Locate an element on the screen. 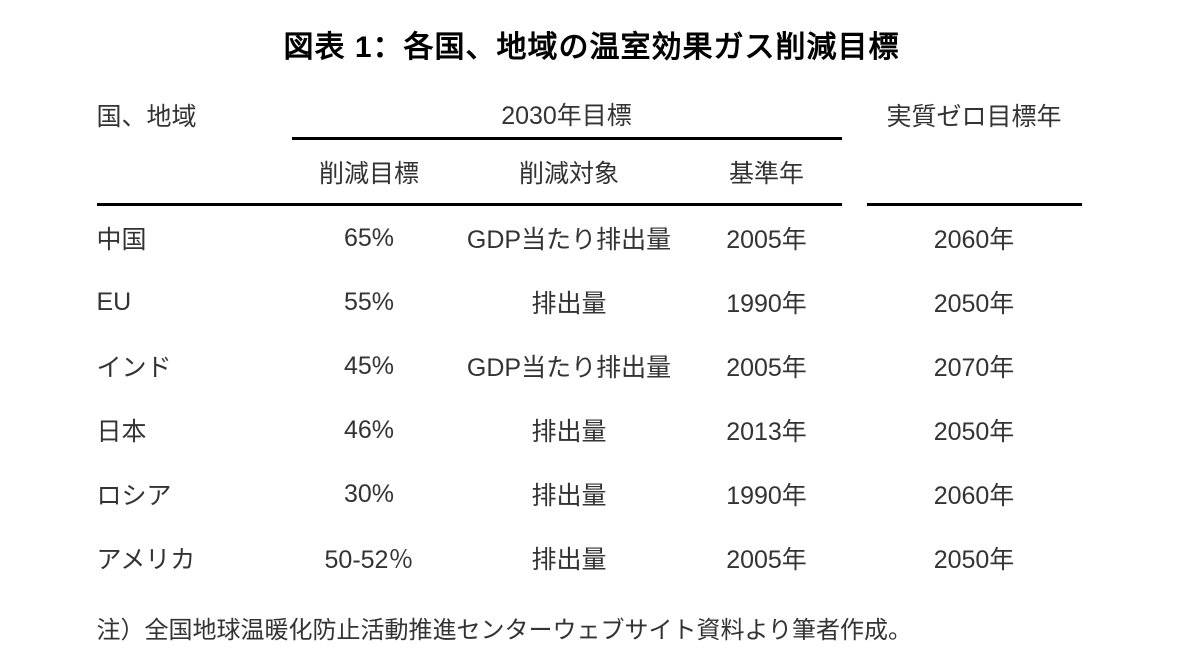 The width and height of the screenshot is (1183, 656). source-note: 注）全国地球温暖化防止活動推進センターウェブサイト資料より筆者作成。 is located at coordinates (504, 630).